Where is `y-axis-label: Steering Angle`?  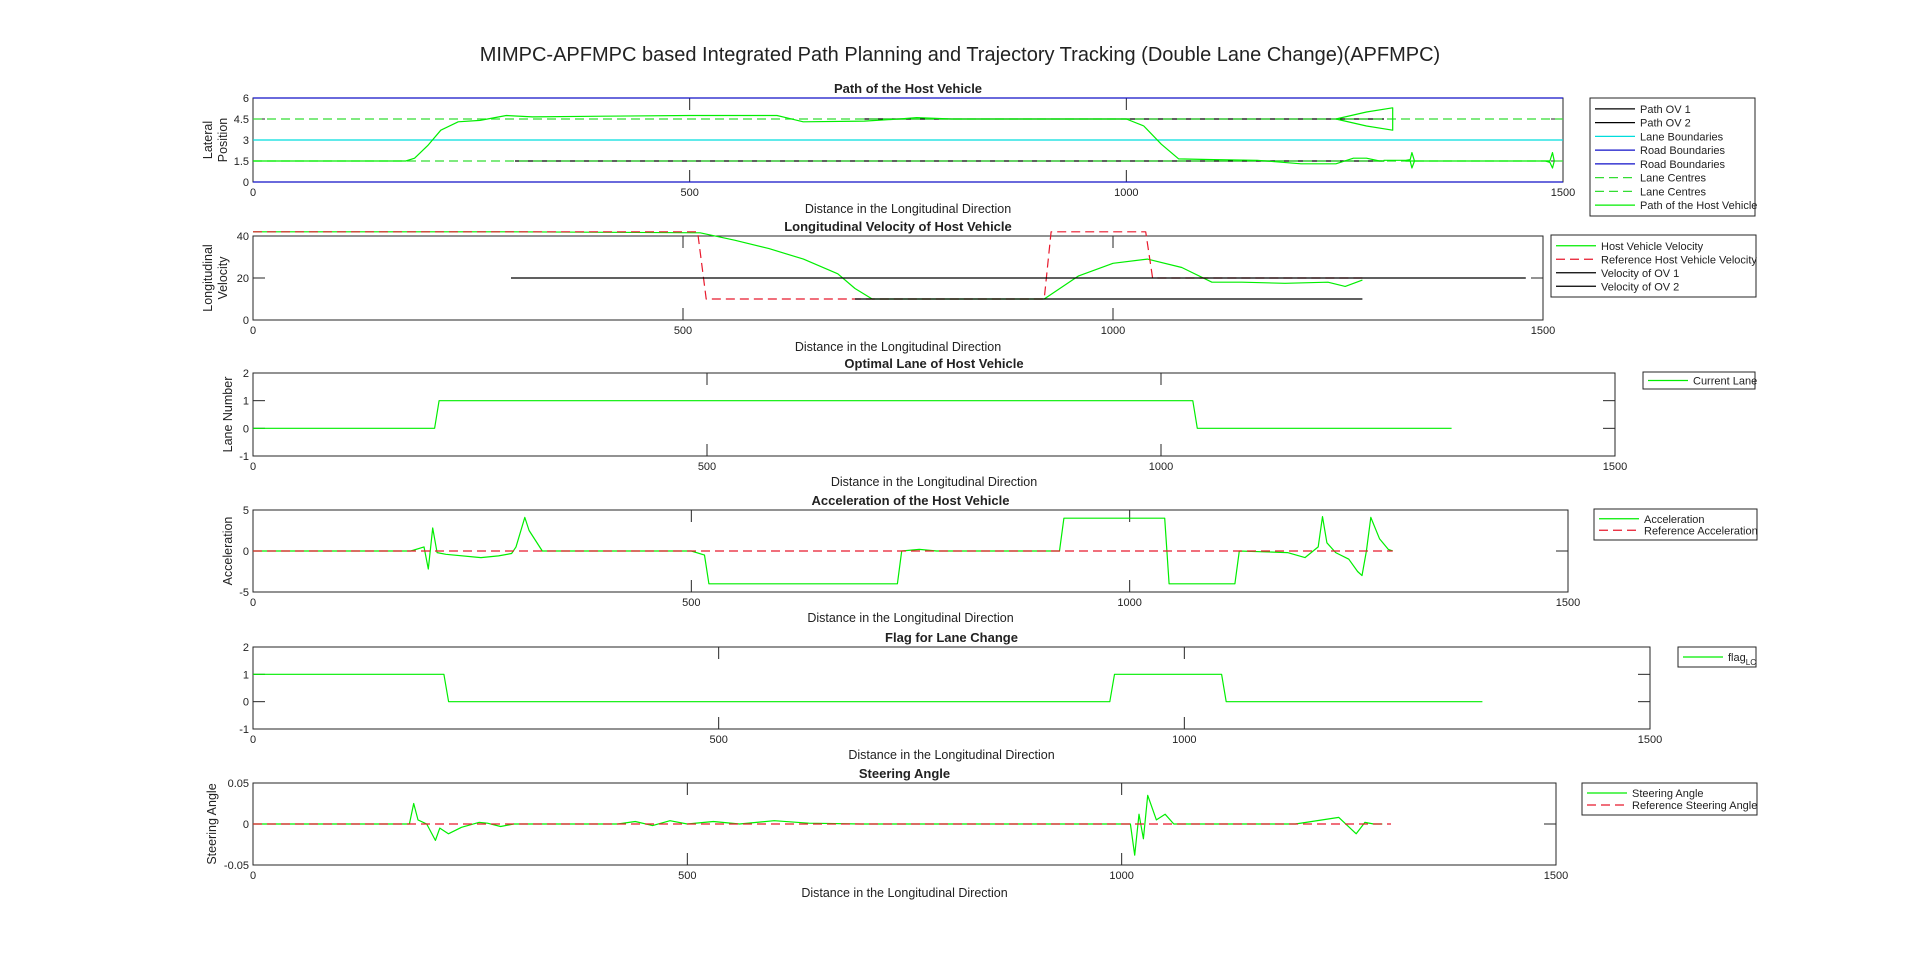 y-axis-label: Steering Angle is located at coordinates (212, 823).